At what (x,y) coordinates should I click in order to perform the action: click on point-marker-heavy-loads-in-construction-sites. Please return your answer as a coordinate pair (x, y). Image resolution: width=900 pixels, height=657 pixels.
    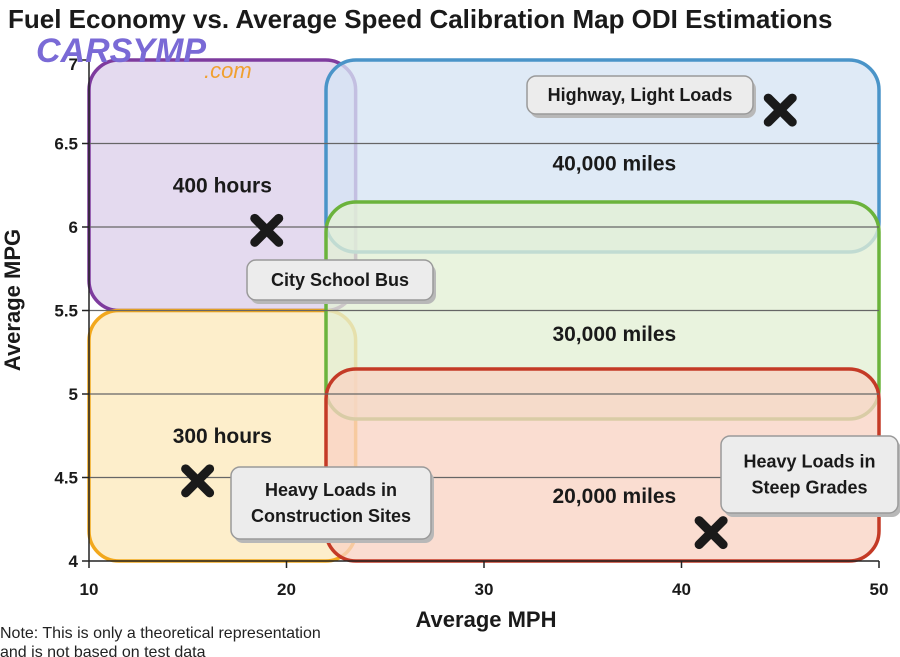
    Looking at the image, I should click on (198, 481).